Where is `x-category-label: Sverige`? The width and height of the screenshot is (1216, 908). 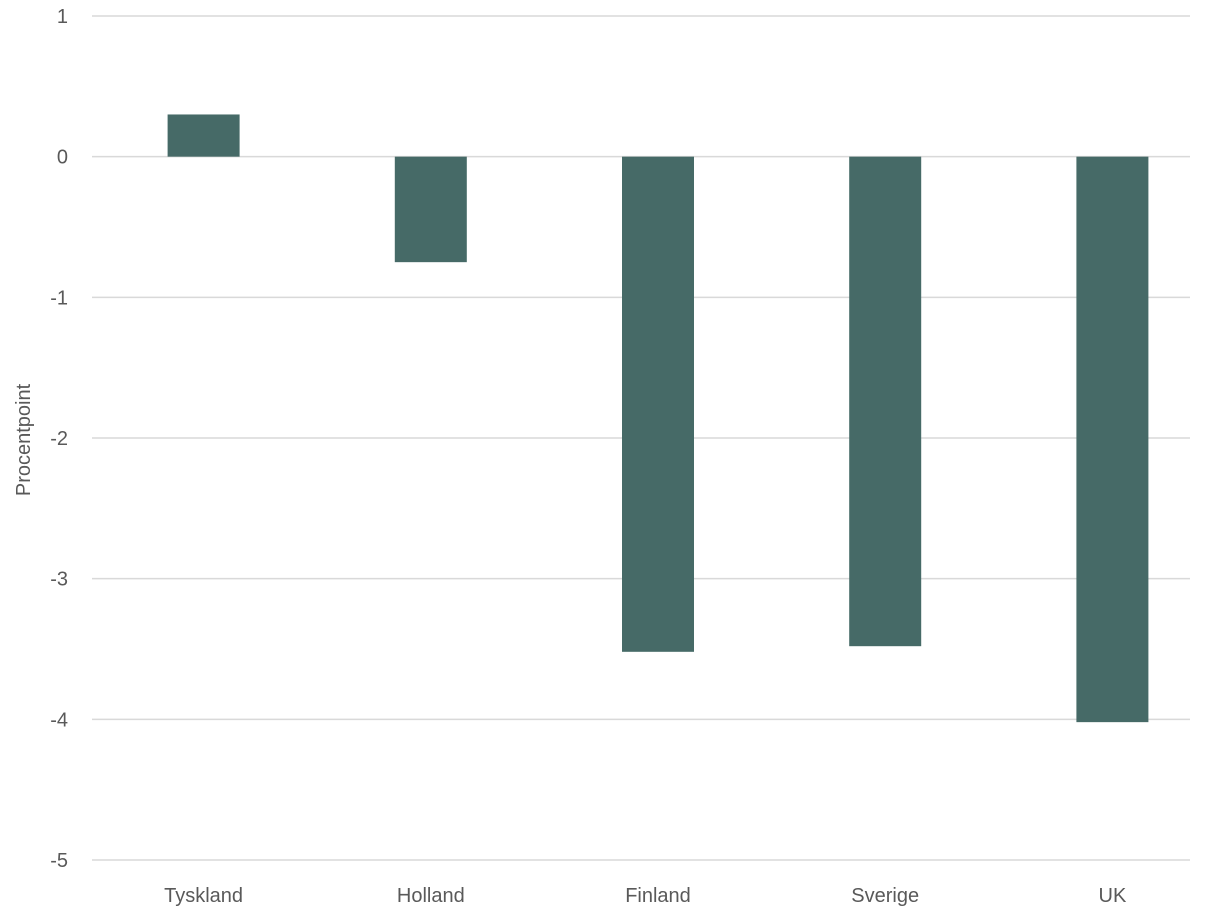 x-category-label: Sverige is located at coordinates (885, 896).